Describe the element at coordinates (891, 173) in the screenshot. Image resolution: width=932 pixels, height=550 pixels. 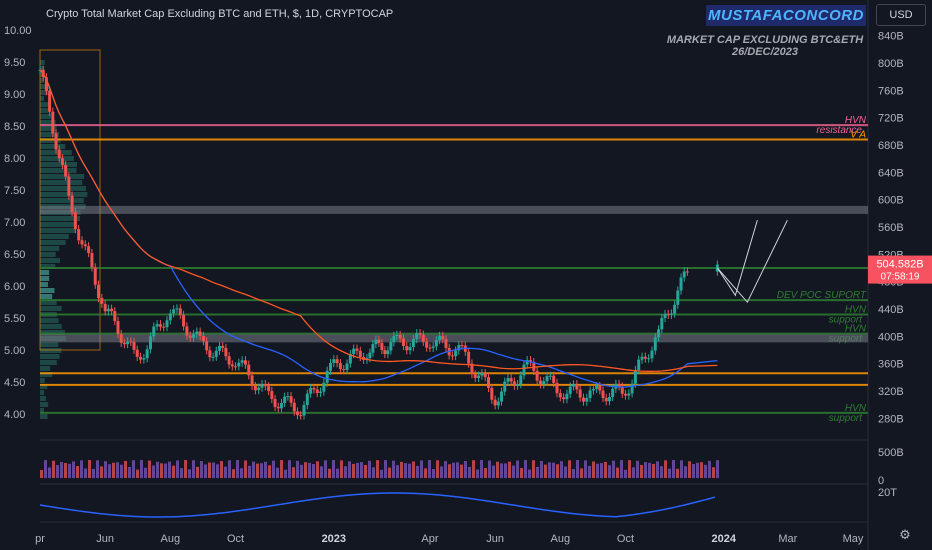
I see `y-tick-label: 640B` at that location.